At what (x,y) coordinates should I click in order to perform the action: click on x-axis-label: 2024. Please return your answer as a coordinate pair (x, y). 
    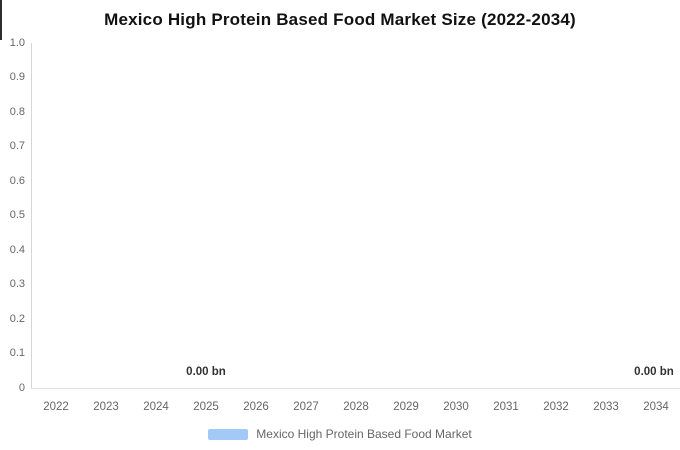
    Looking at the image, I should click on (156, 407).